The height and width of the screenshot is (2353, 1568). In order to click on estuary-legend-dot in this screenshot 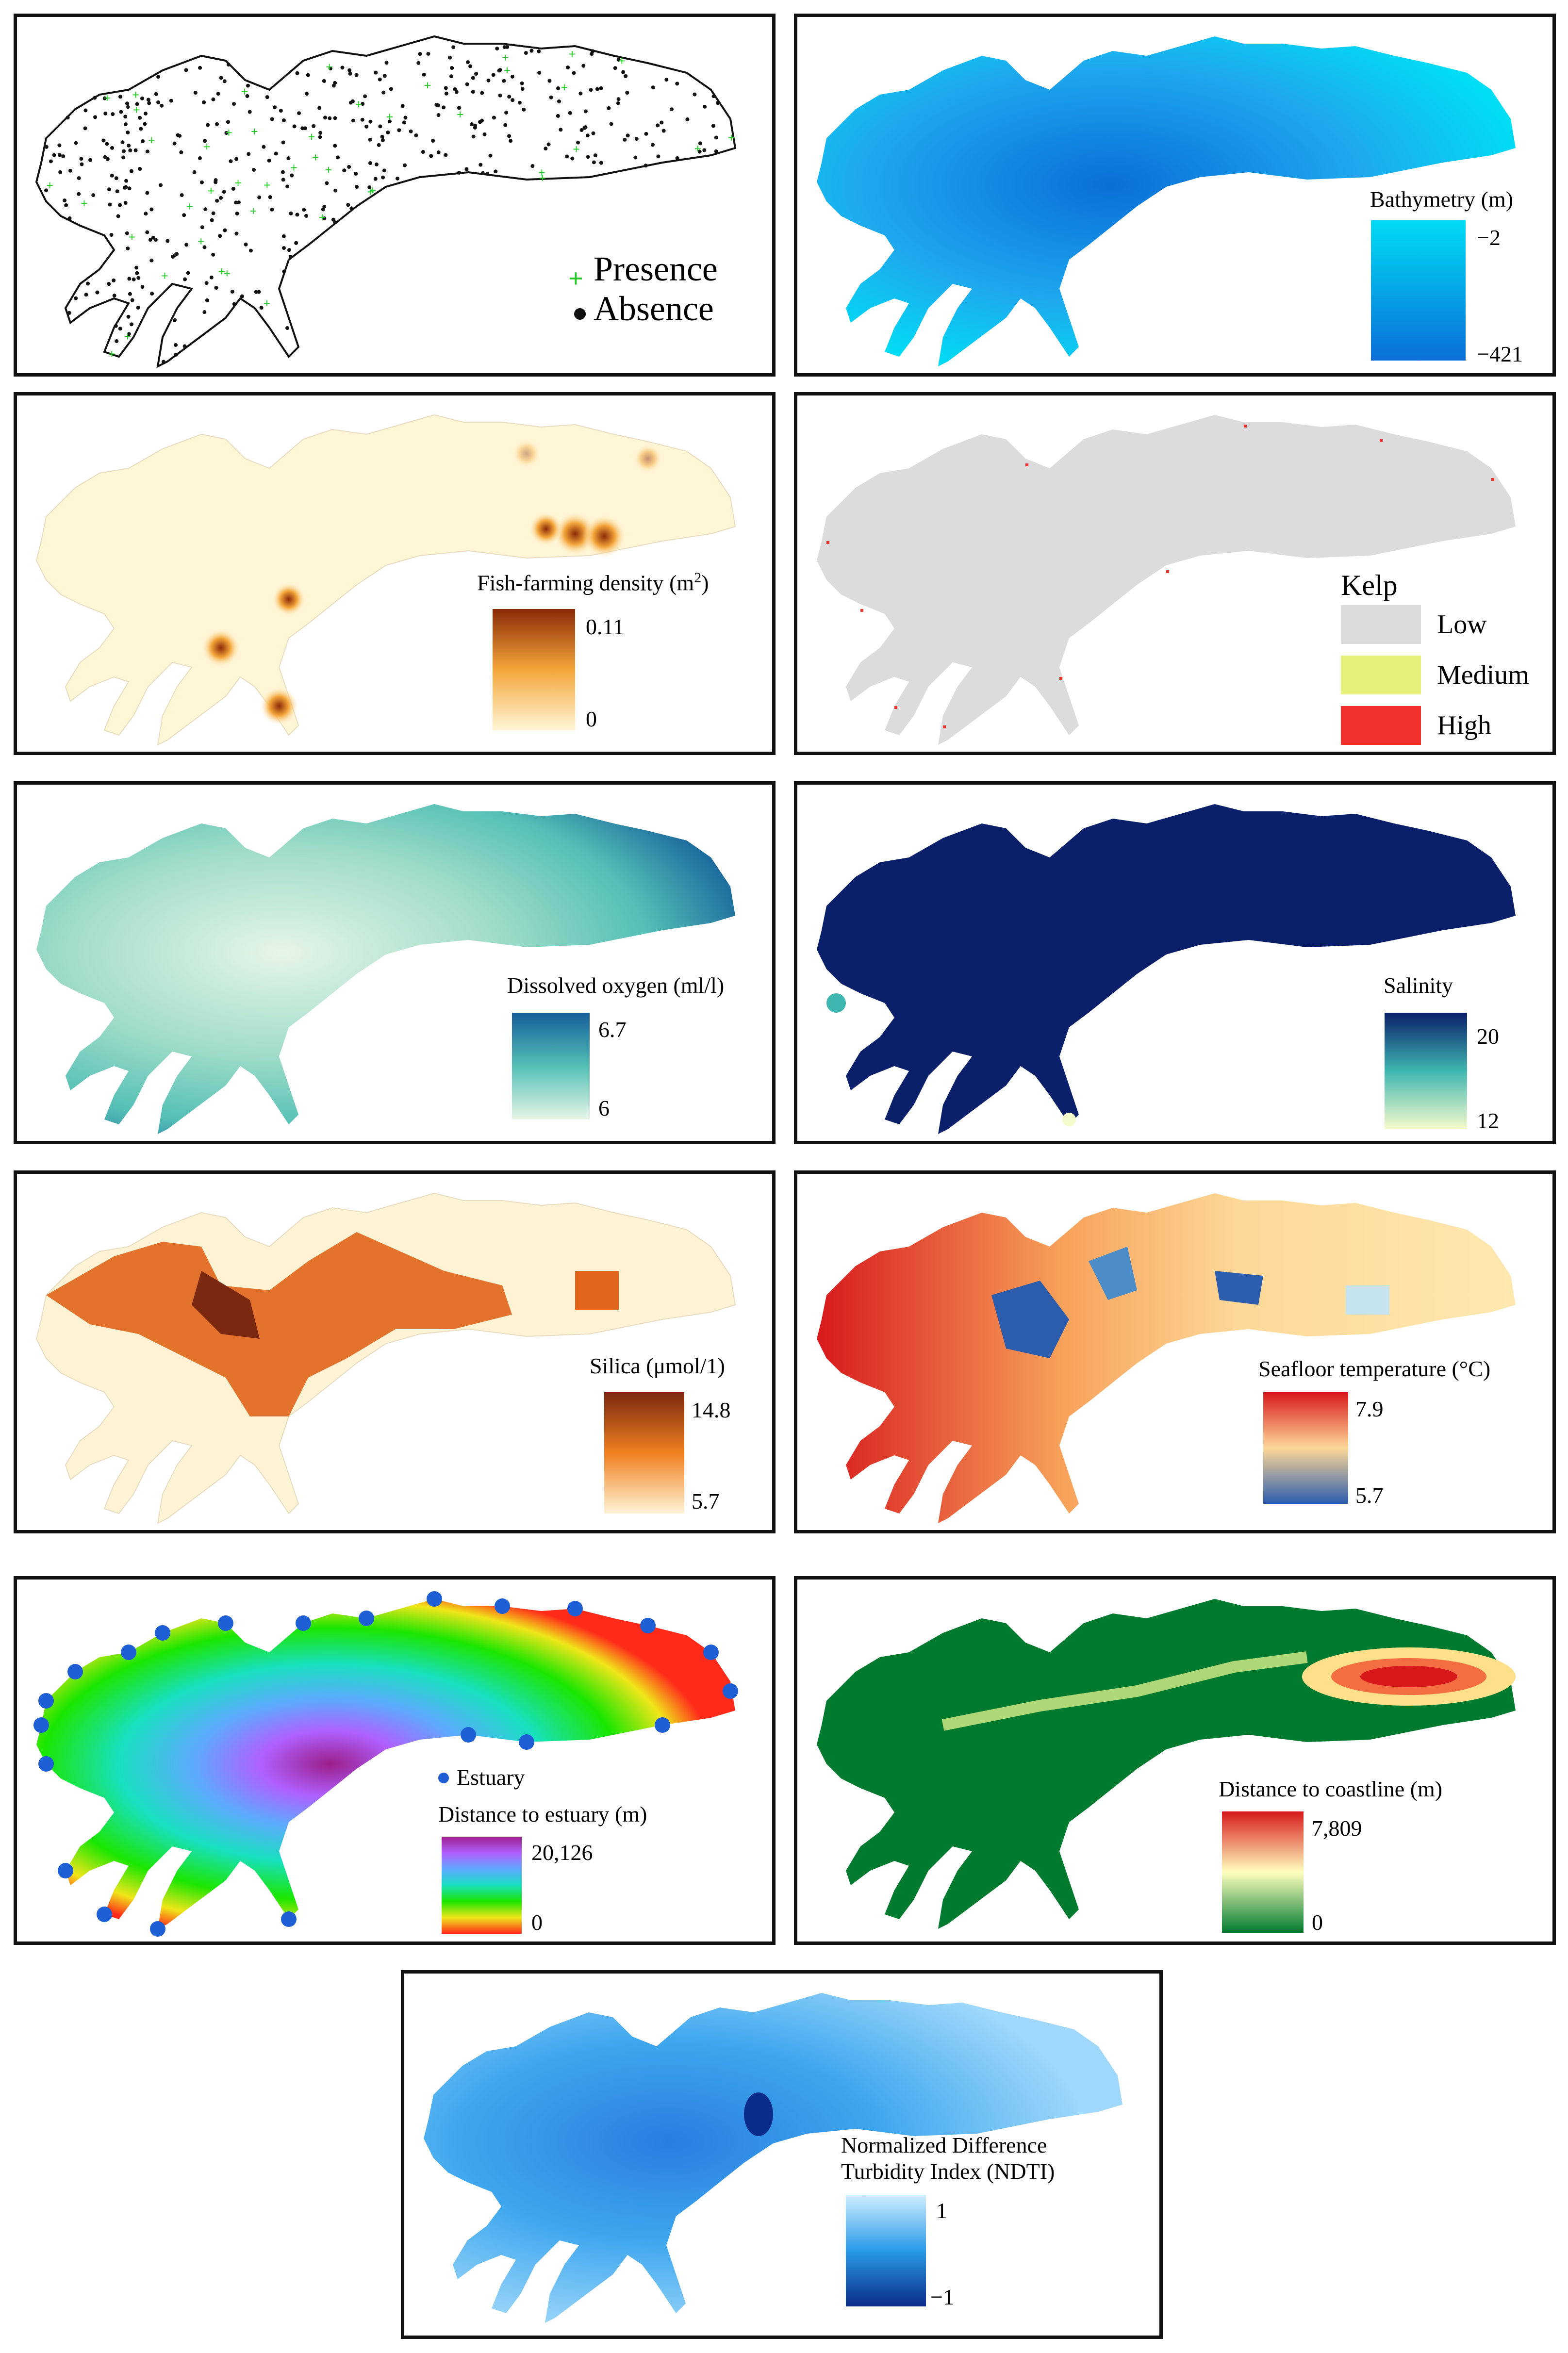, I will do `click(443, 1778)`.